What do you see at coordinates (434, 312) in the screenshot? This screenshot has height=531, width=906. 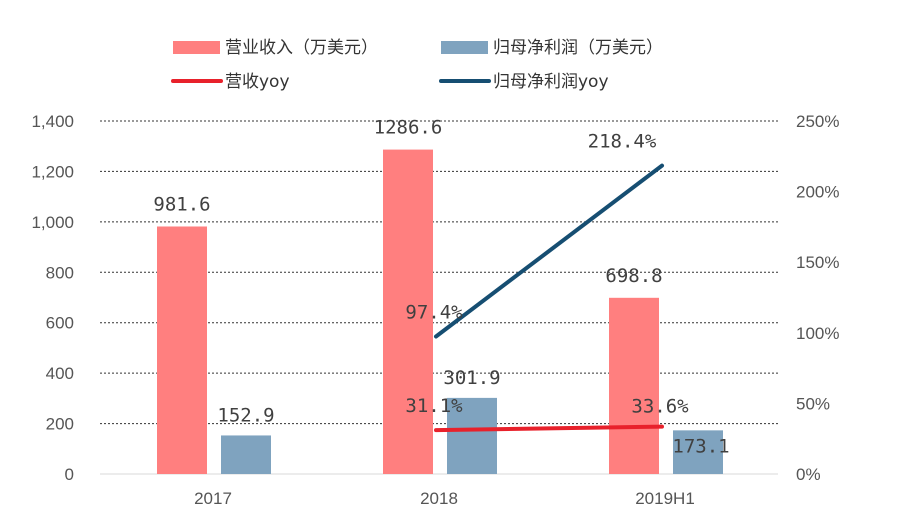 I see `data-label: 97.4%` at bounding box center [434, 312].